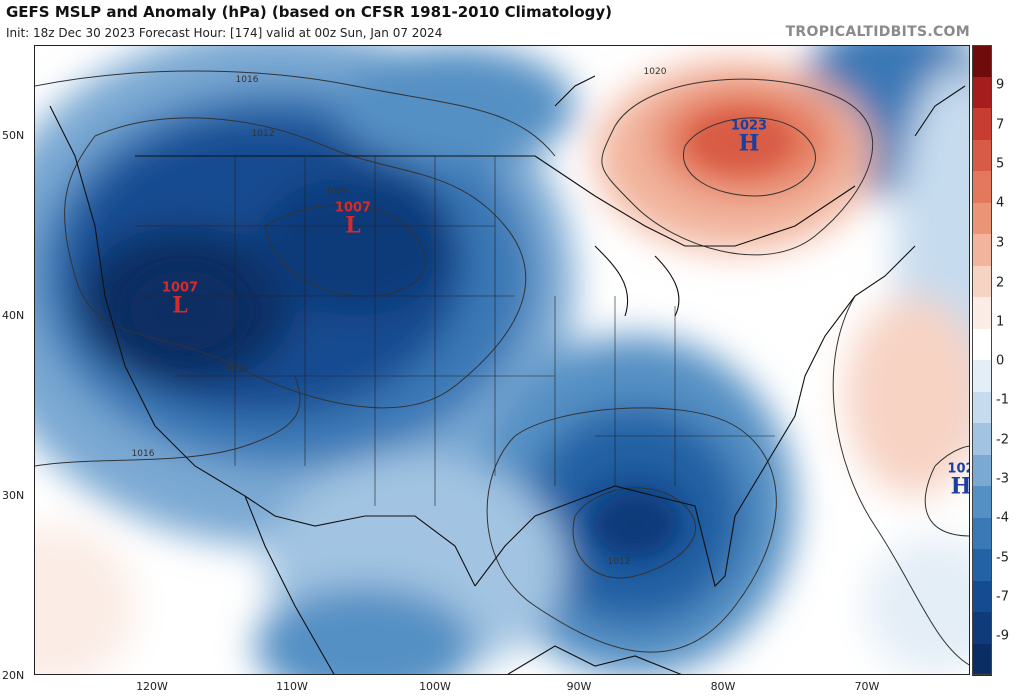 The height and width of the screenshot is (696, 1024). I want to click on lat-label: 50N, so click(13, 135).